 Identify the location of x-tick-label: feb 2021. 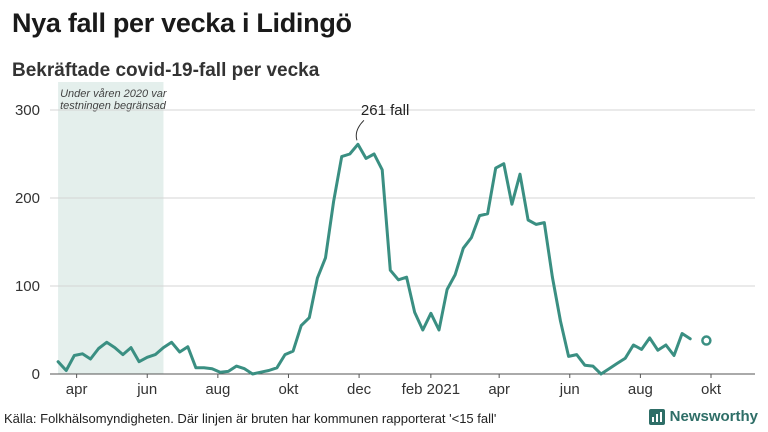
(431, 389).